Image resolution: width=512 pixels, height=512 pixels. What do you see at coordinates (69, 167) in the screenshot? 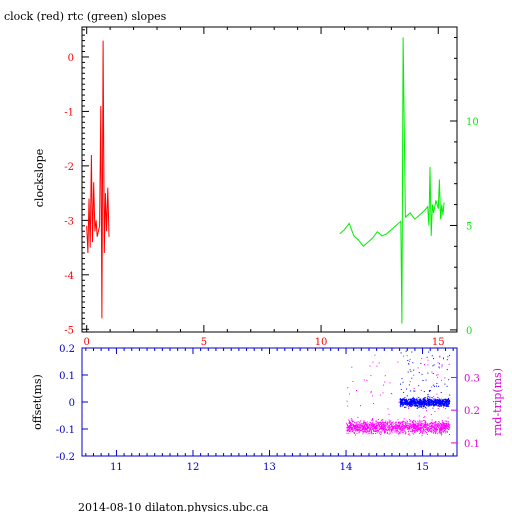
I see `top-left-tick-label: -2` at bounding box center [69, 167].